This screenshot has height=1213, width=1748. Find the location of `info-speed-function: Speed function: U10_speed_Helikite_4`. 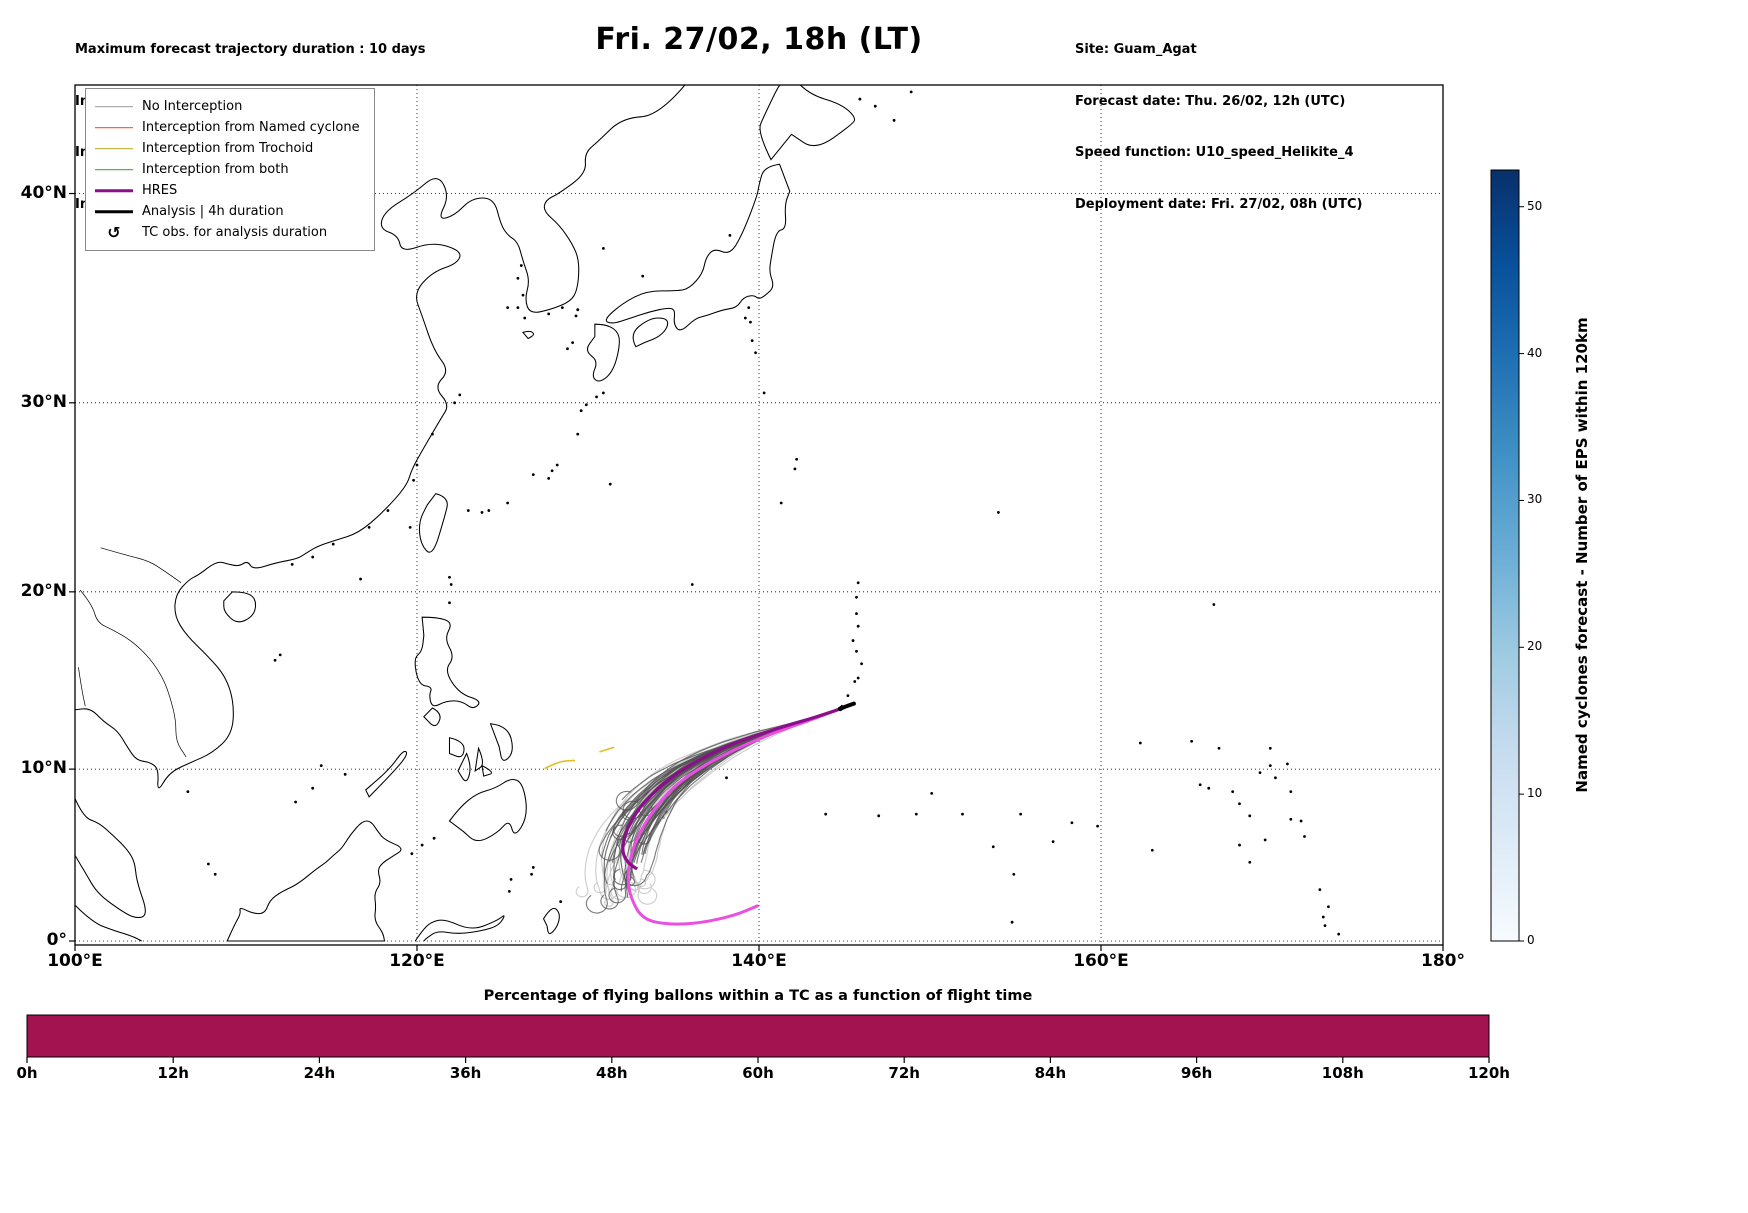

info-speed-function: Speed function: U10_speed_Helikite_4 is located at coordinates (1214, 153).